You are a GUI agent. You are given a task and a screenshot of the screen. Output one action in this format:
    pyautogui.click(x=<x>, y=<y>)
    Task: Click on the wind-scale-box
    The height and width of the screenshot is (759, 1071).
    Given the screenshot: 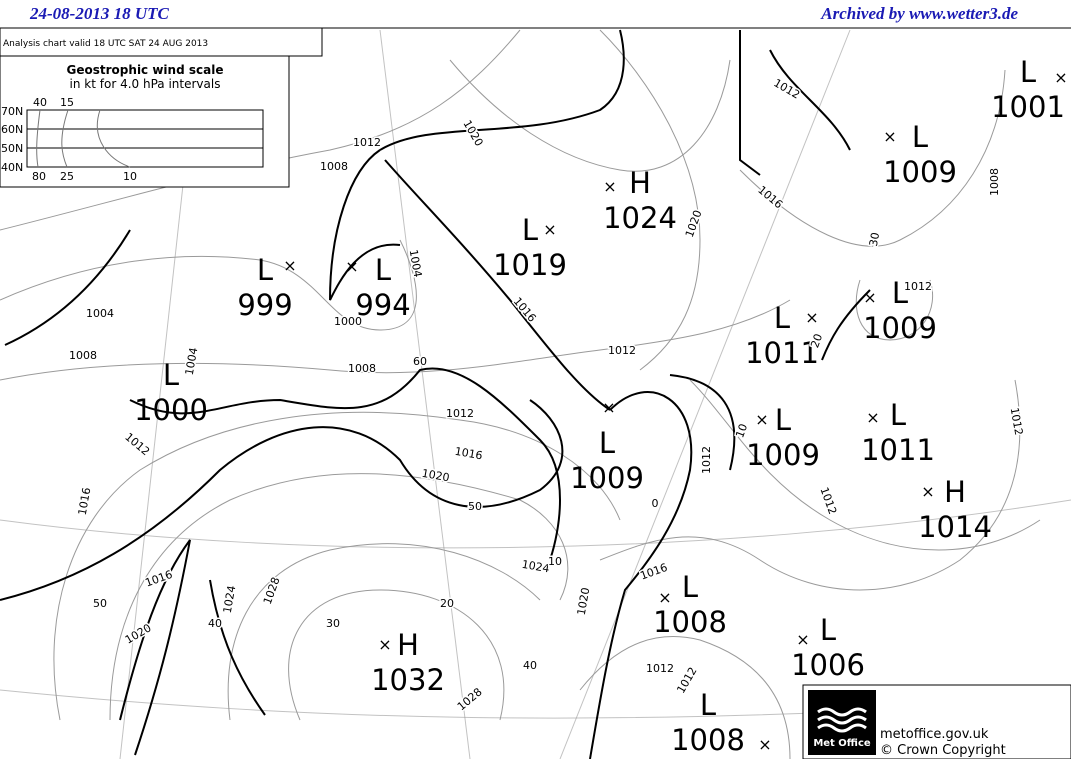 What is the action you would take?
    pyautogui.click(x=145, y=121)
    